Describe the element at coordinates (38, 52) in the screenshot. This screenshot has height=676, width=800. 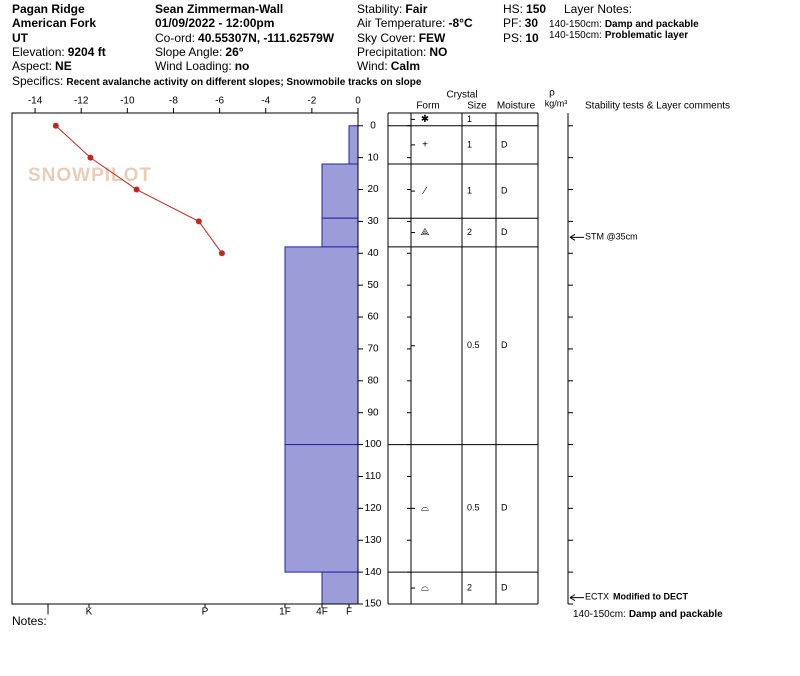
I see `header-field-label: Elevation:` at that location.